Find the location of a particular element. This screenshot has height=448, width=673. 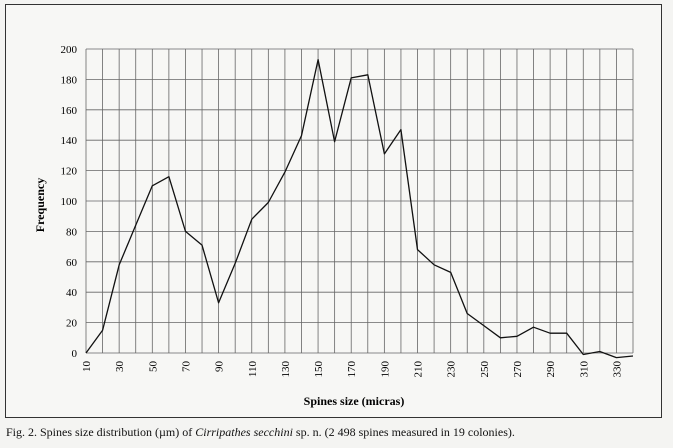

x-tick-label: 10 is located at coordinates (87, 367).